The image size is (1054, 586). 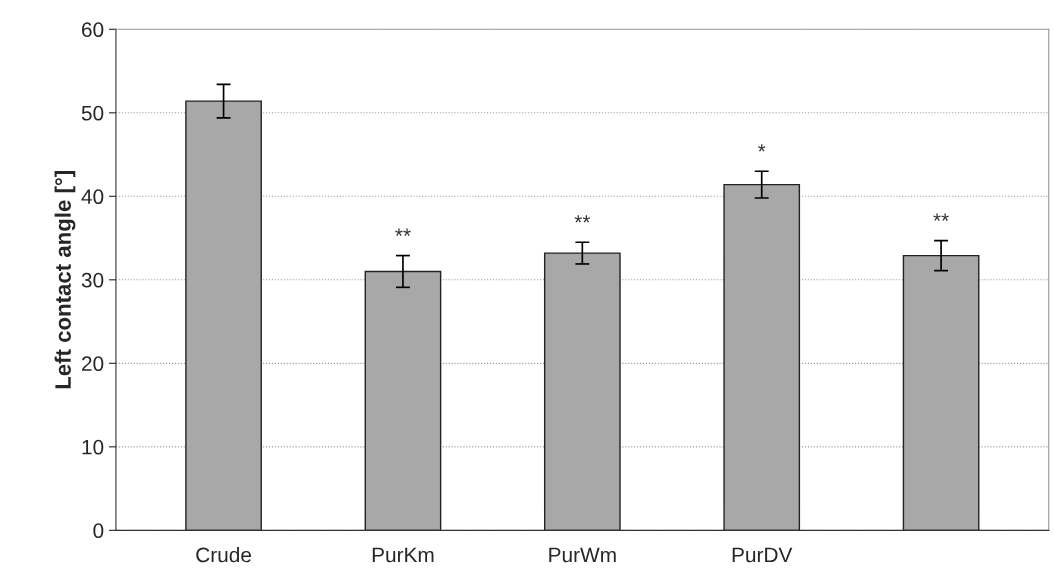 What do you see at coordinates (582, 555) in the screenshot?
I see `x-tick-label: PurWm` at bounding box center [582, 555].